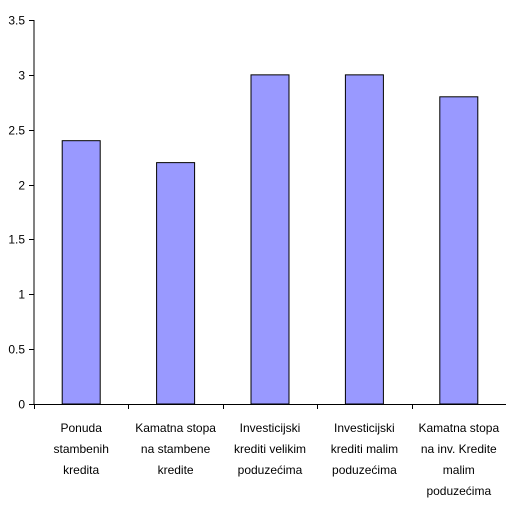  Describe the element at coordinates (364, 449) in the screenshot. I see `x-tick-label: Investicijski krediti malim poduzećima` at that location.